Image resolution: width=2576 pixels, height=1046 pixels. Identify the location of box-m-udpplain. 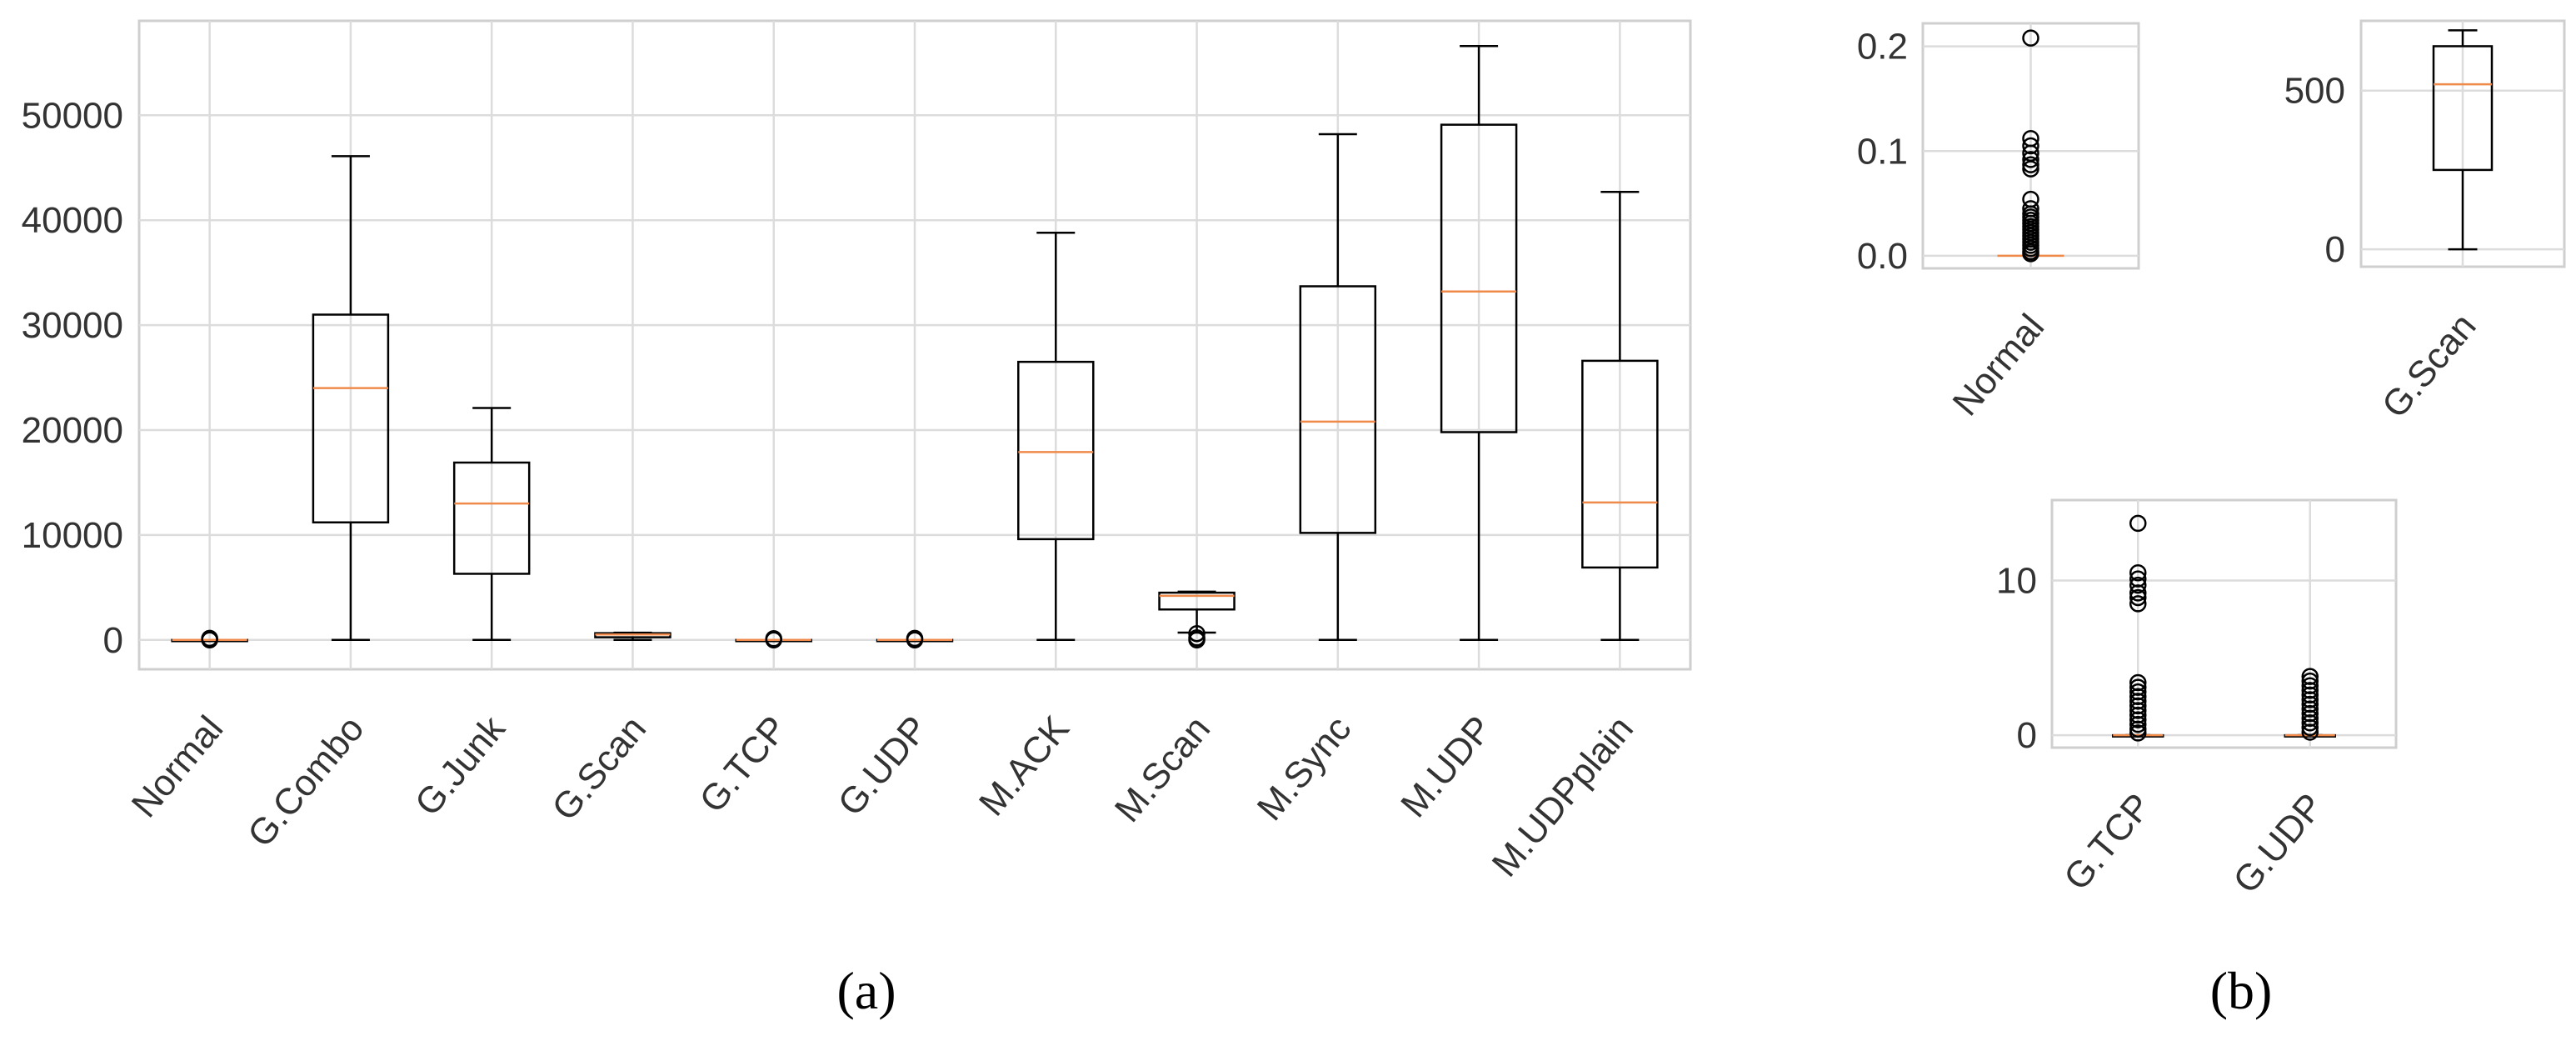
(1620, 416).